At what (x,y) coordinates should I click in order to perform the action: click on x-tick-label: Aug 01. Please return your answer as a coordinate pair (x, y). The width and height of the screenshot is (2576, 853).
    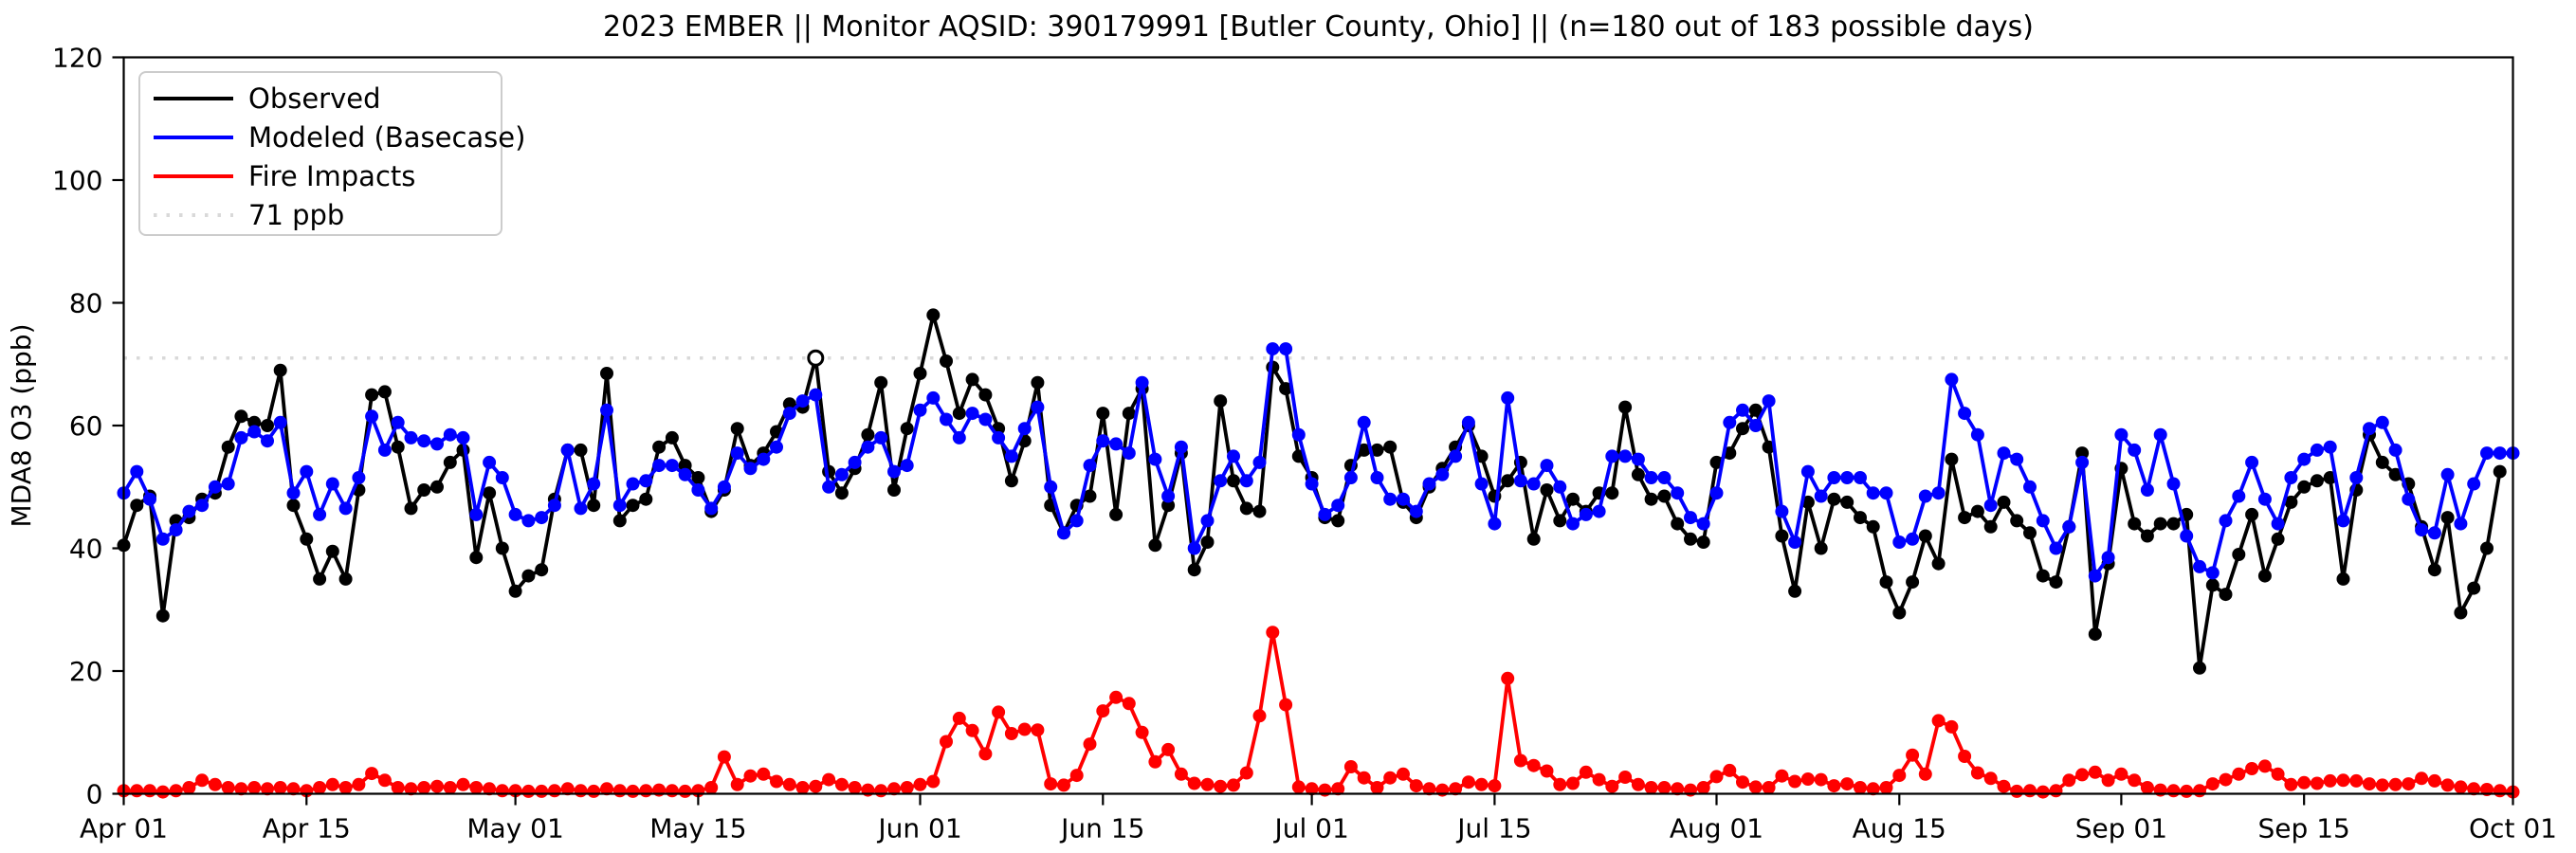
    Looking at the image, I should click on (1716, 828).